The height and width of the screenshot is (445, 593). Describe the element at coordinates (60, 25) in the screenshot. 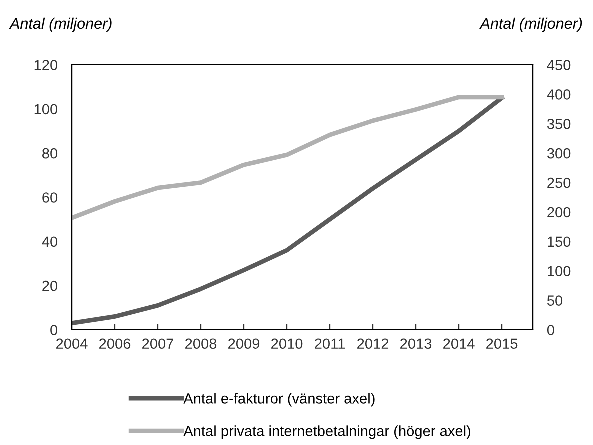

I see `y-axis-title: Antal (miljoner)` at that location.